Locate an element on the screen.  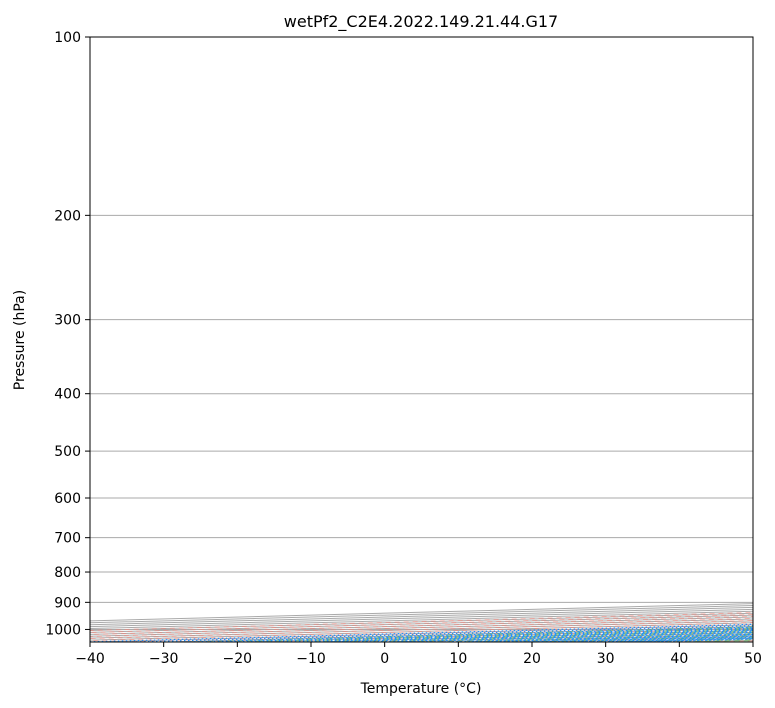
y-tick-label: 900 is located at coordinates (67, 603).